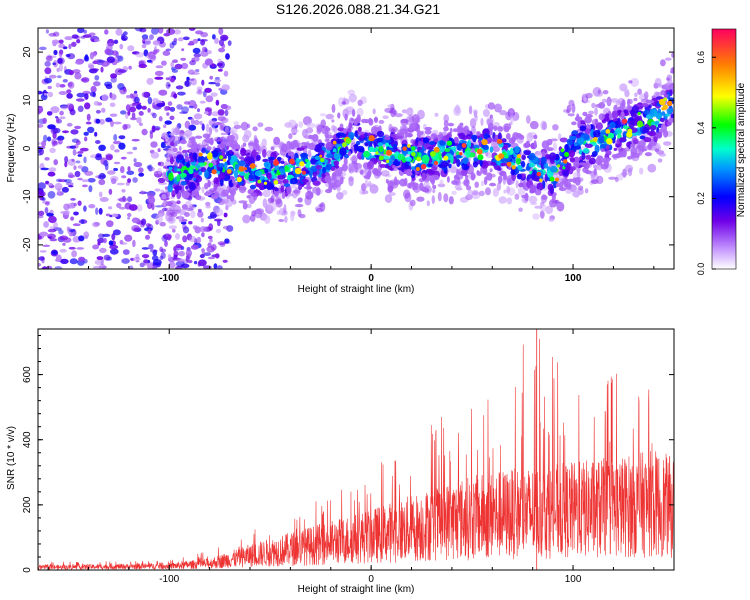 This screenshot has height=600, width=750. I want to click on x-tick-label: -100, so click(169, 278).